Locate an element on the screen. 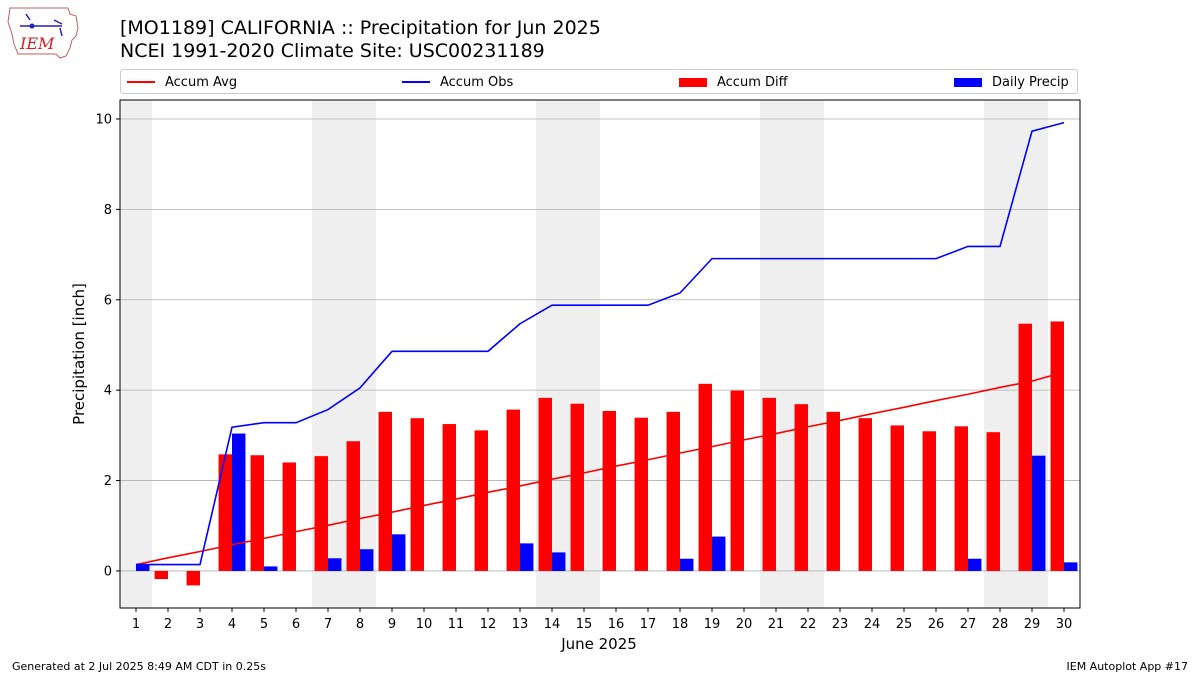 This screenshot has height=675, width=1200. x-tick-label: 4 is located at coordinates (232, 624).